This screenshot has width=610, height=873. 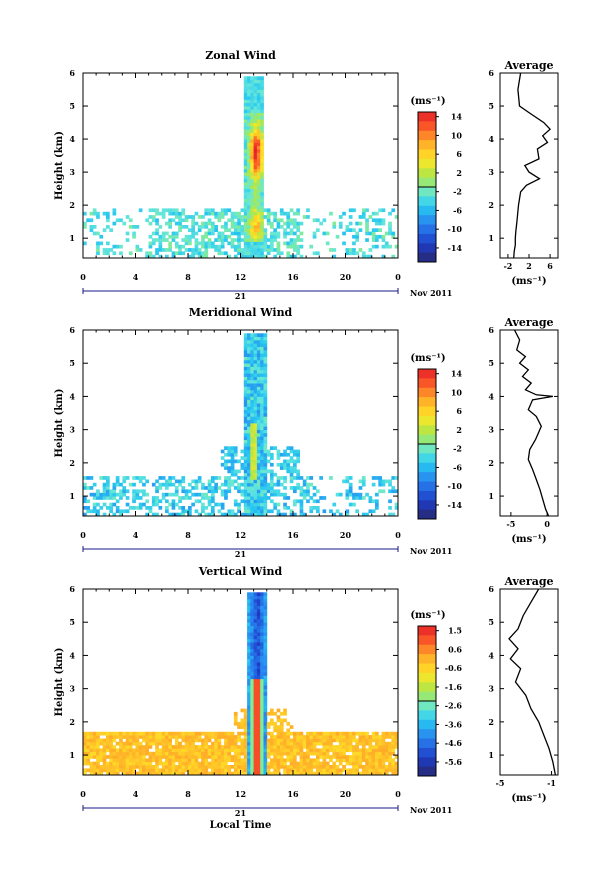 I want to click on colorbar-tick-label: 0.6, so click(x=455, y=649).